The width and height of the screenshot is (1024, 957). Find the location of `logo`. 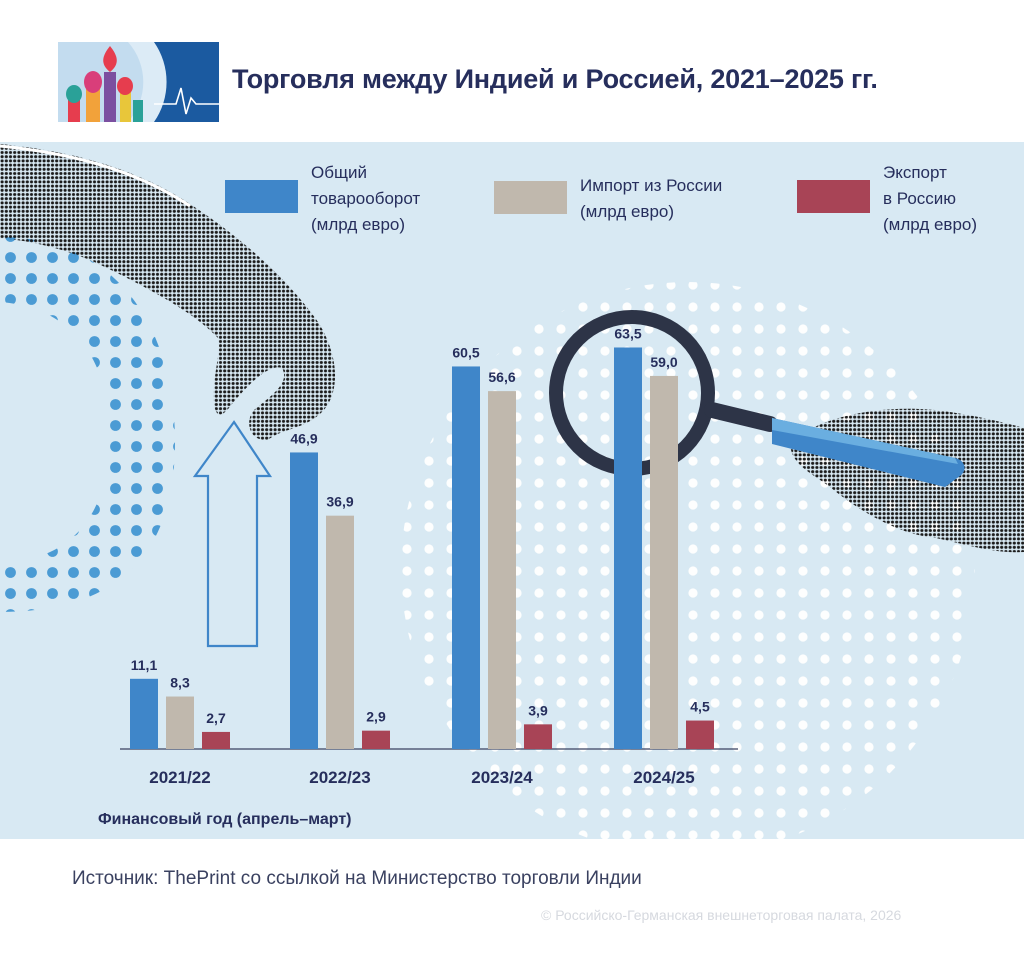

logo is located at coordinates (138, 82).